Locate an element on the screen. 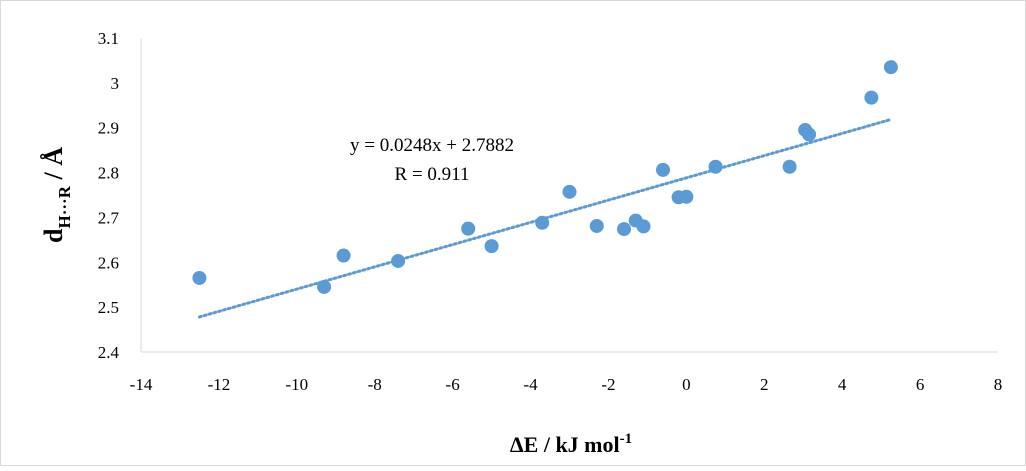 The image size is (1026, 471). y-label-main: d is located at coordinates (53, 235).